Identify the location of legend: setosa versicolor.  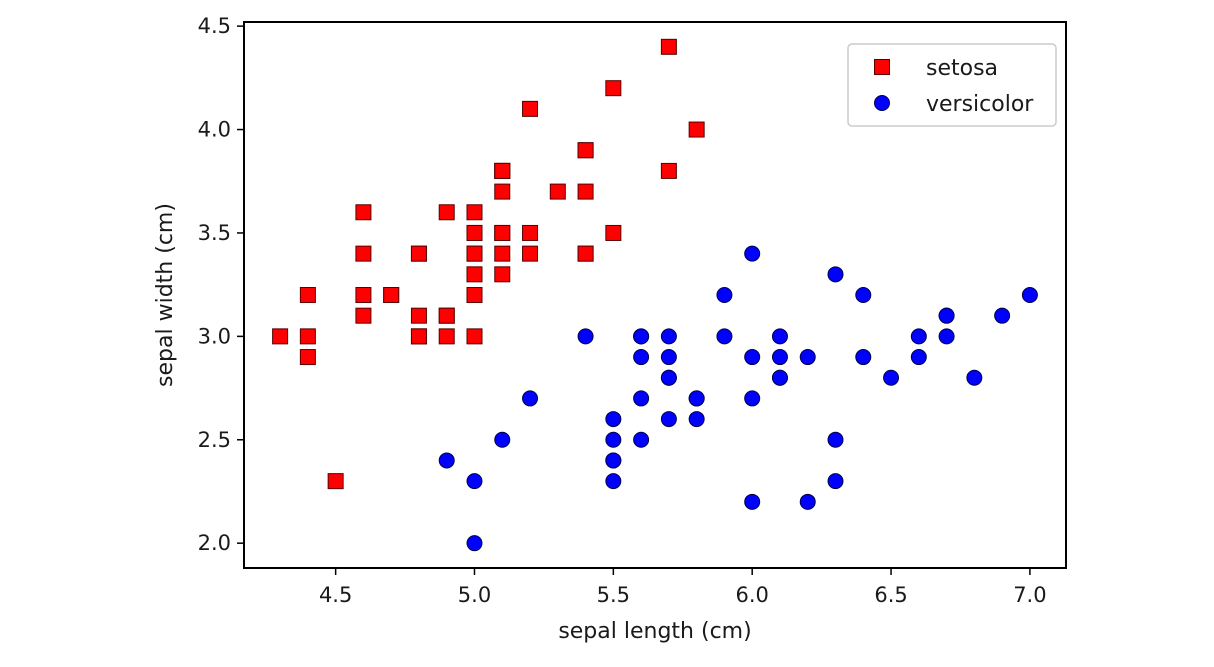
(952, 85).